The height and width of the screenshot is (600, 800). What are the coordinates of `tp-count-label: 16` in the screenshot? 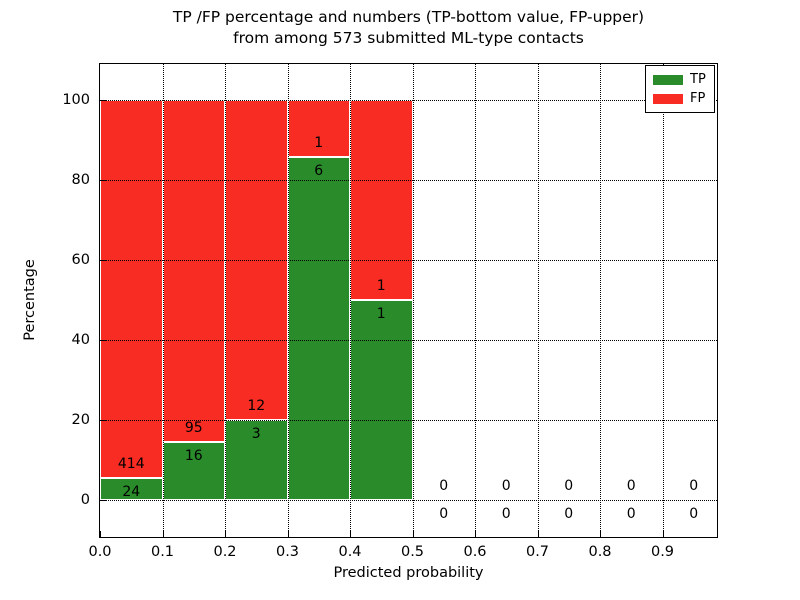 It's located at (193, 456).